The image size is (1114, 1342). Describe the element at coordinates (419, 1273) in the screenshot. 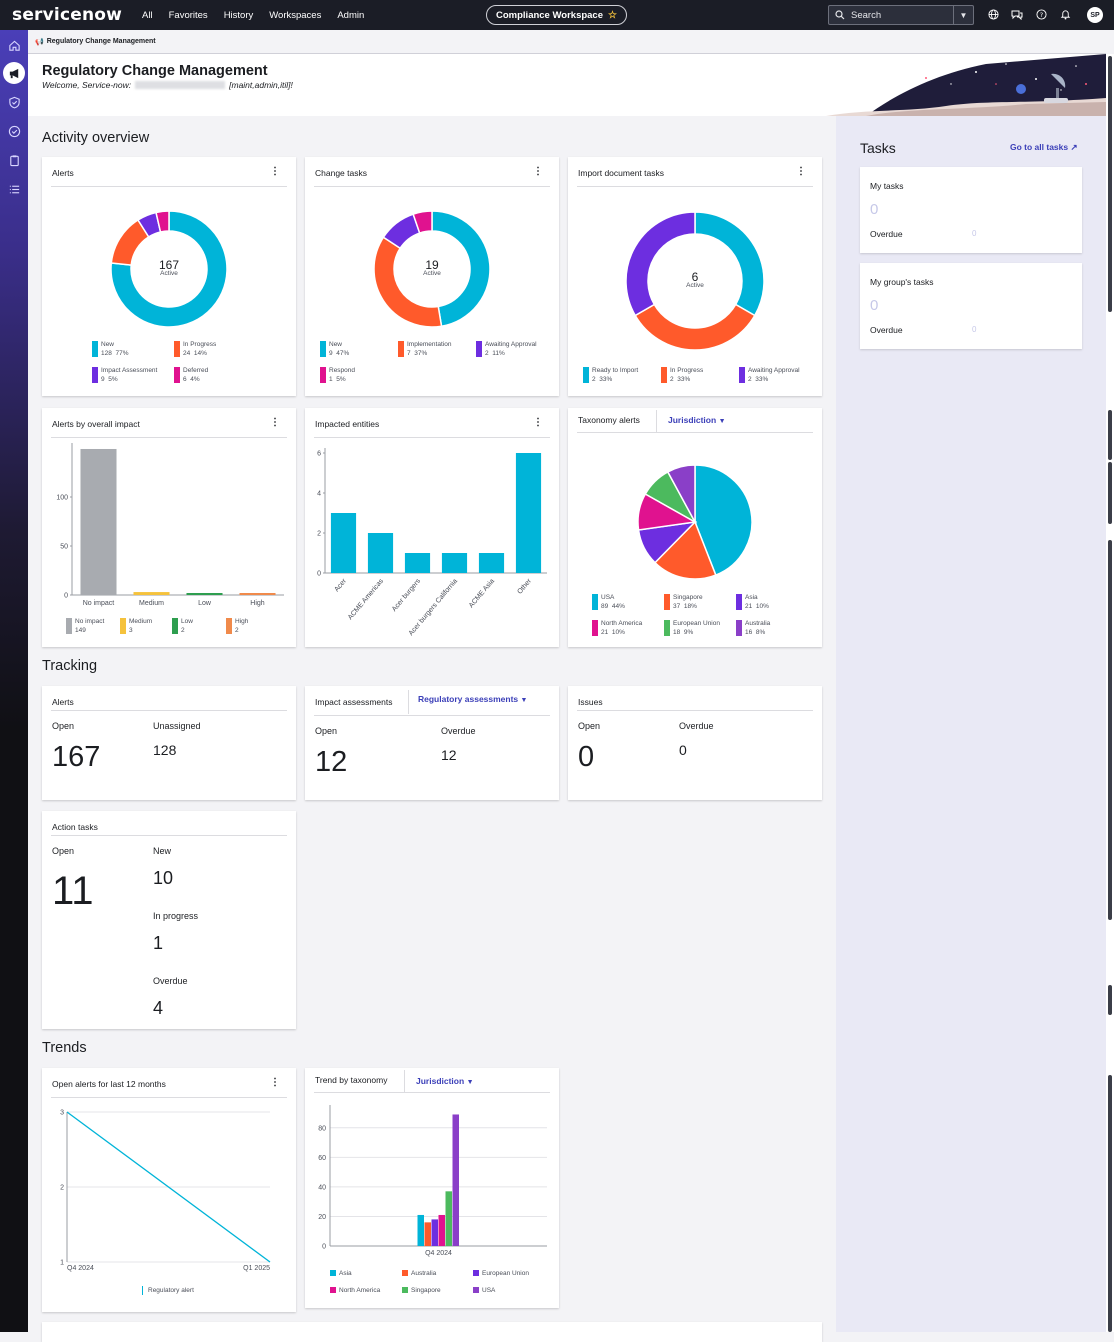

I see `legend-item: Australia` at that location.